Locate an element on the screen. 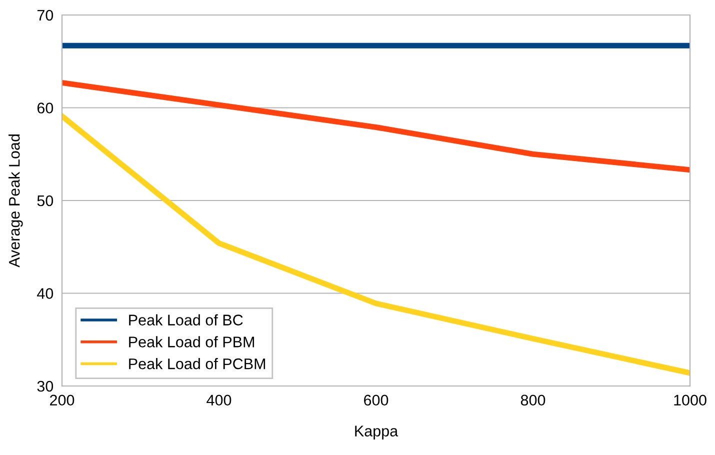 The height and width of the screenshot is (455, 715). legend-label: Peak Load of PCBM is located at coordinates (197, 364).